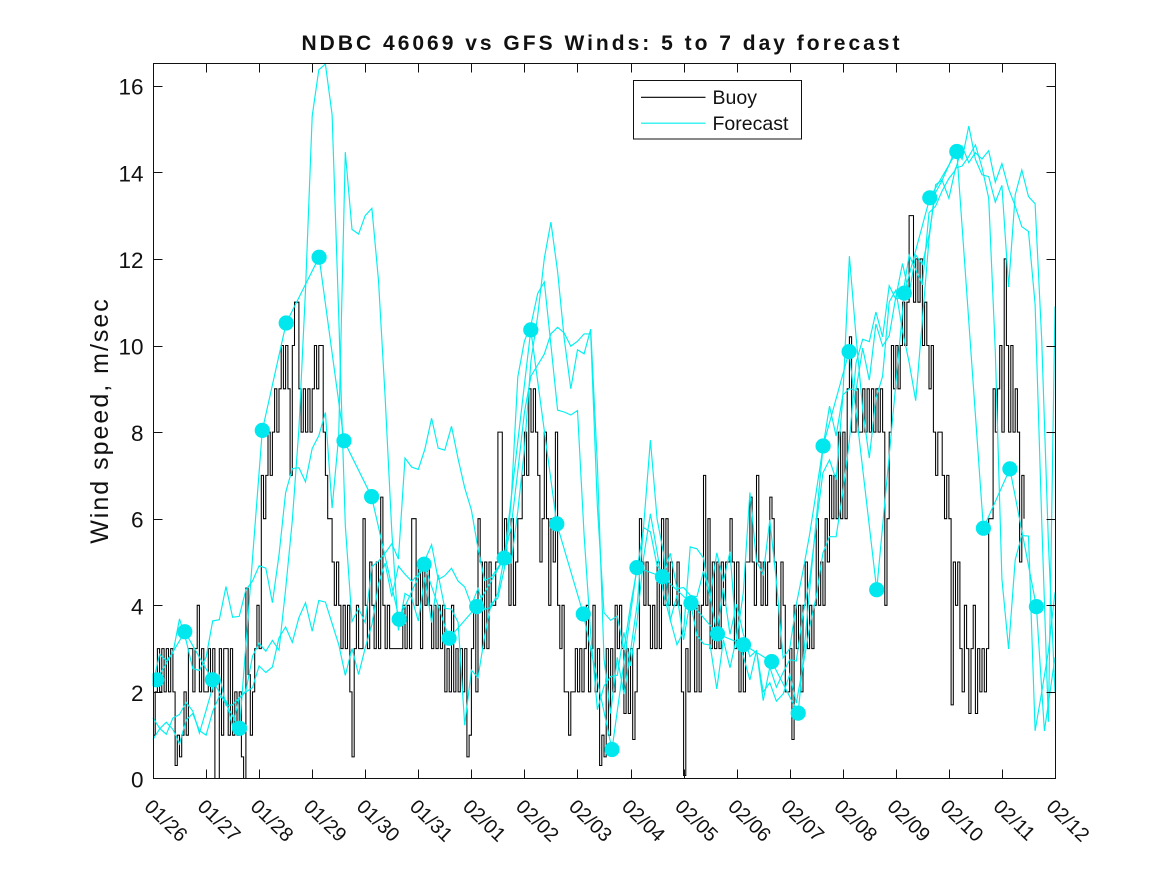 This screenshot has height=875, width=1167. I want to click on svg-text: 0, so click(137, 780).